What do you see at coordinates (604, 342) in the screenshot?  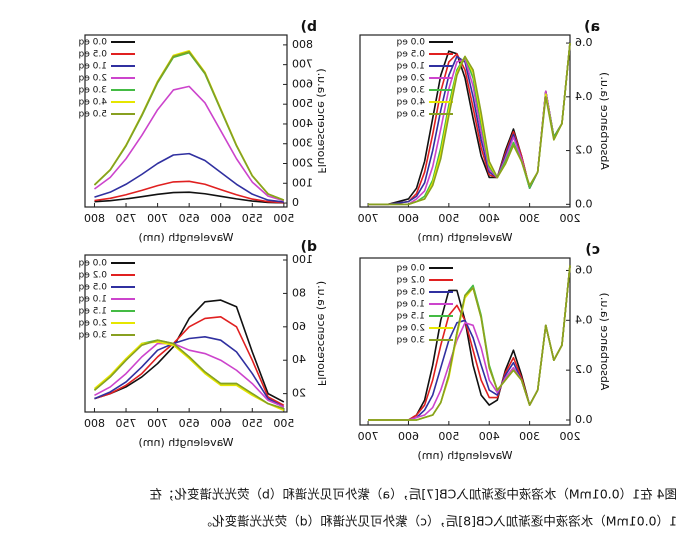 I see `y-axis-title: Absorbance (a.u.)` at bounding box center [604, 342].